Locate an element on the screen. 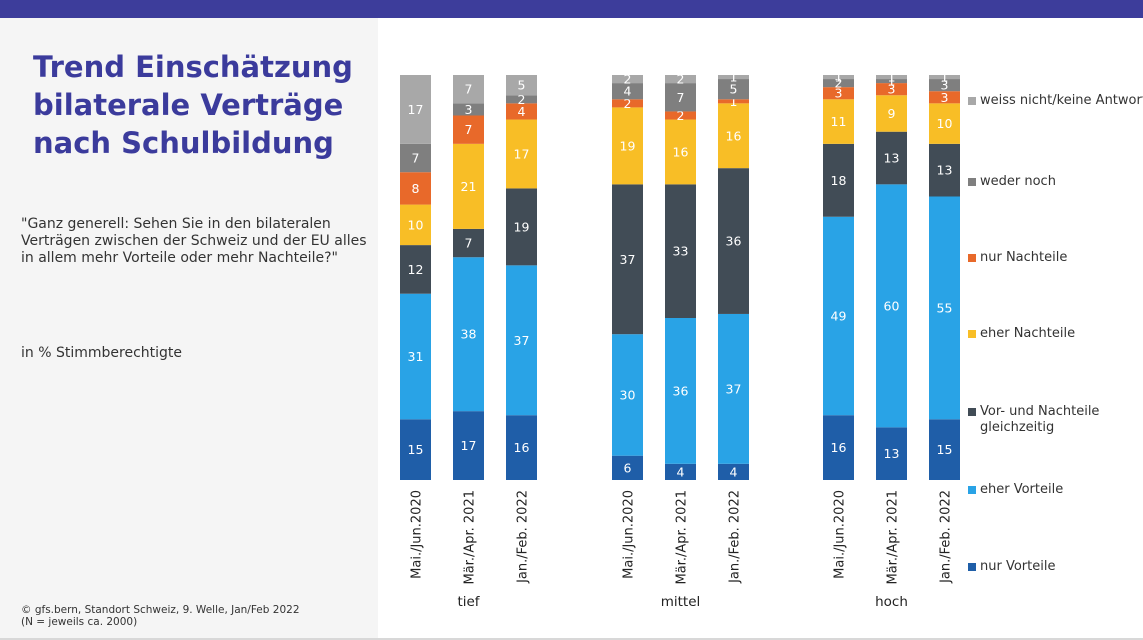 This screenshot has height=640, width=1143. data-label: 55 is located at coordinates (945, 307).